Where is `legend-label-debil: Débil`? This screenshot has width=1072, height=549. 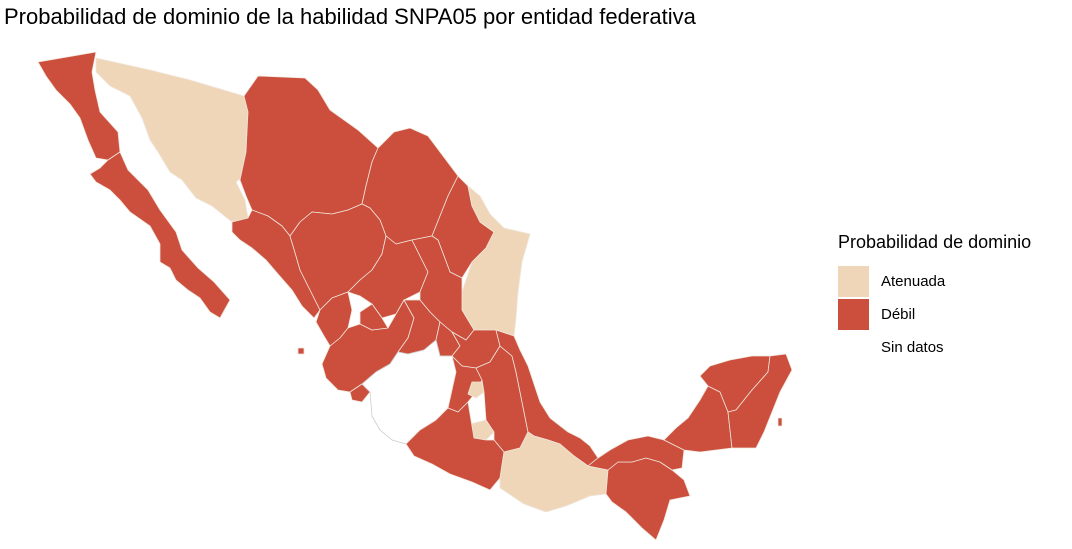 legend-label-debil: Débil is located at coordinates (898, 314).